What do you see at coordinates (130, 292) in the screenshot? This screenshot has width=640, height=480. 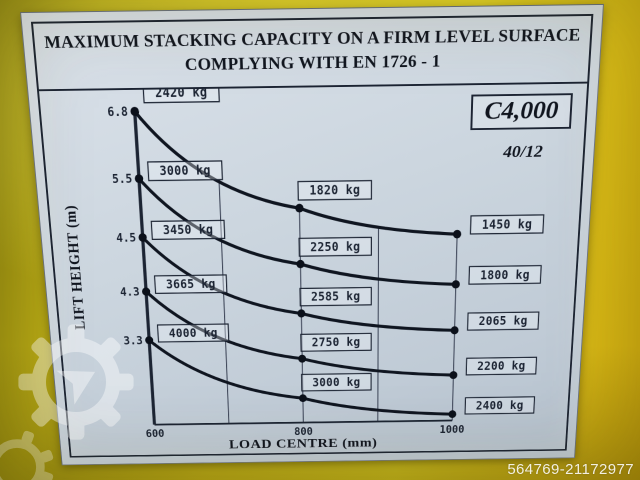 I see `y-tick-label: 4.3` at bounding box center [130, 292].